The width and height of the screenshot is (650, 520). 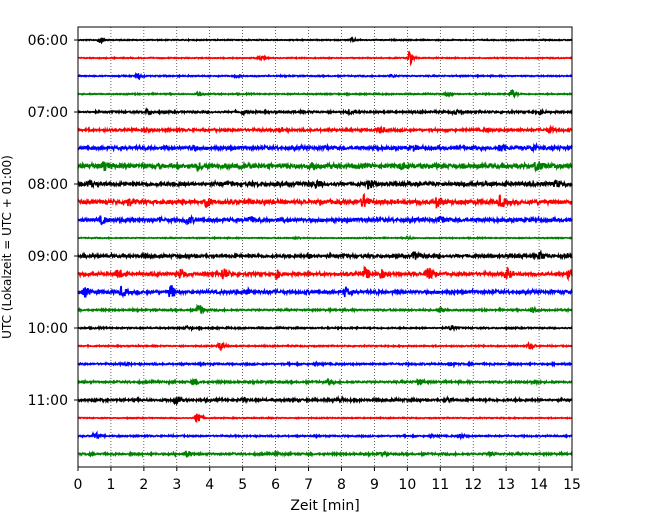 I want to click on x-tick-label: 1, so click(x=110, y=485).